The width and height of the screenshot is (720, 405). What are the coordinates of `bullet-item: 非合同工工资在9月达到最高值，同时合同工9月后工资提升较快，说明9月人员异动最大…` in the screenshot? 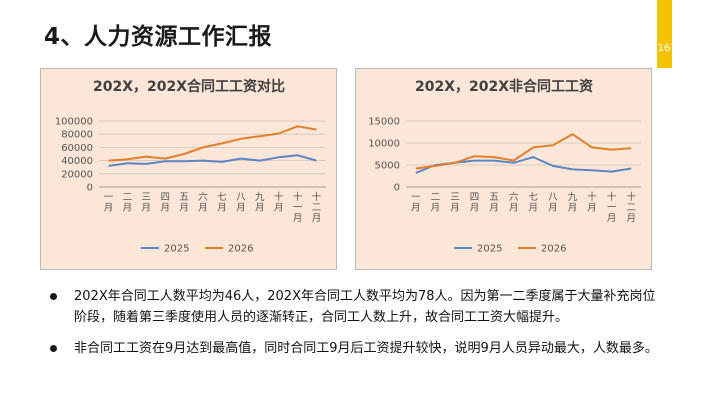 It's located at (358, 348).